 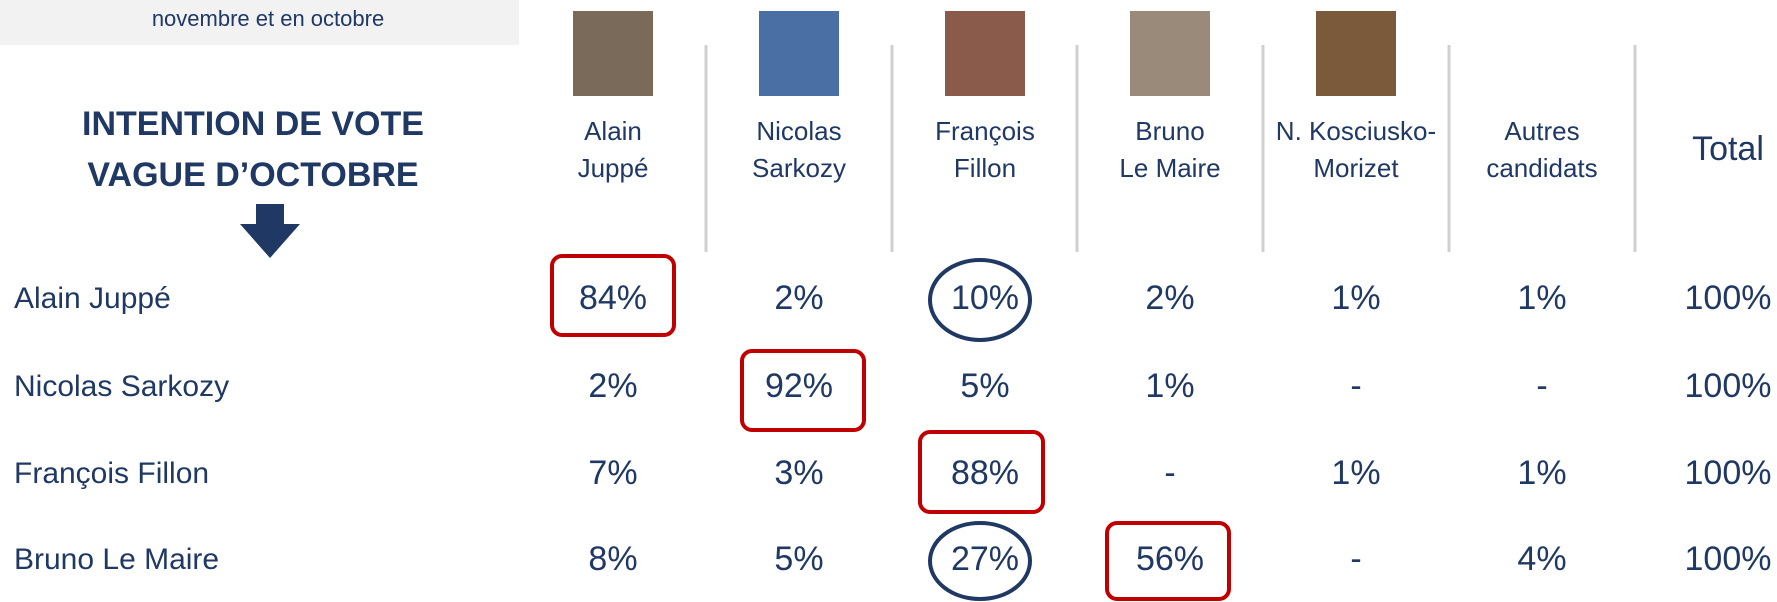 What do you see at coordinates (1728, 149) in the screenshot?
I see `column-header: Total` at bounding box center [1728, 149].